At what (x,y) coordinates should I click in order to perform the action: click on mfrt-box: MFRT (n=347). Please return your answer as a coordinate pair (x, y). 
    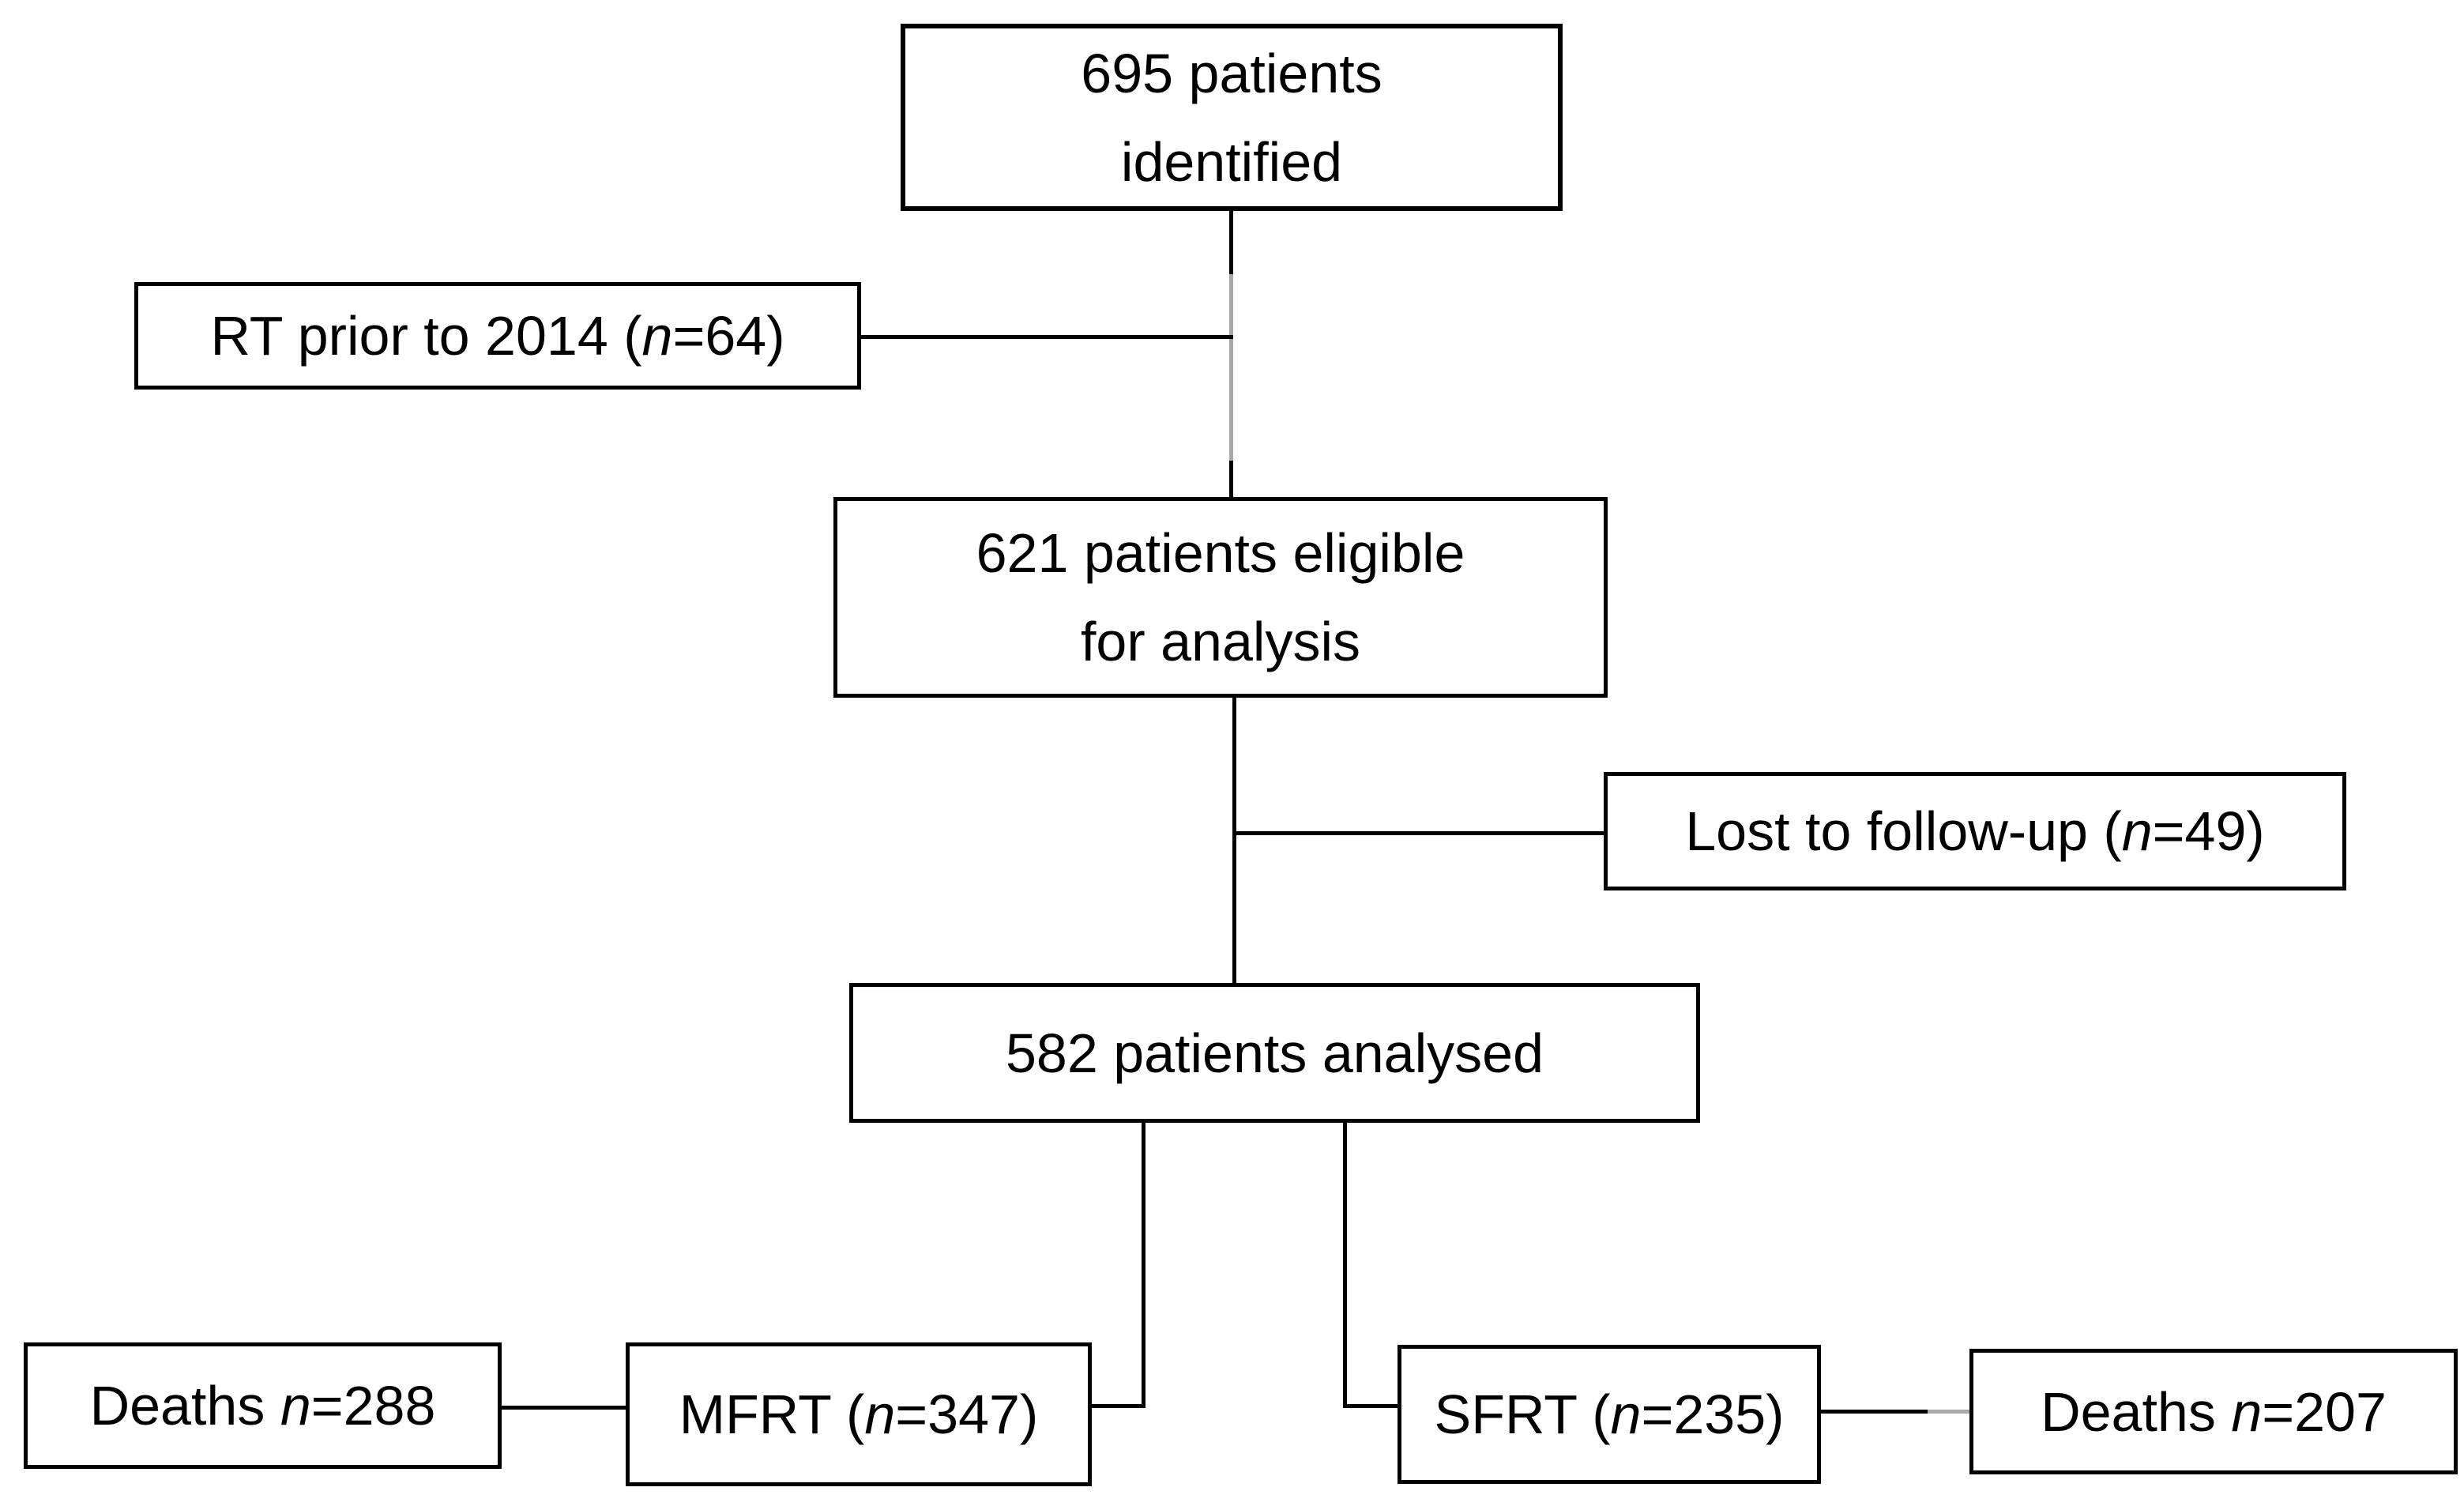
    Looking at the image, I should click on (859, 1414).